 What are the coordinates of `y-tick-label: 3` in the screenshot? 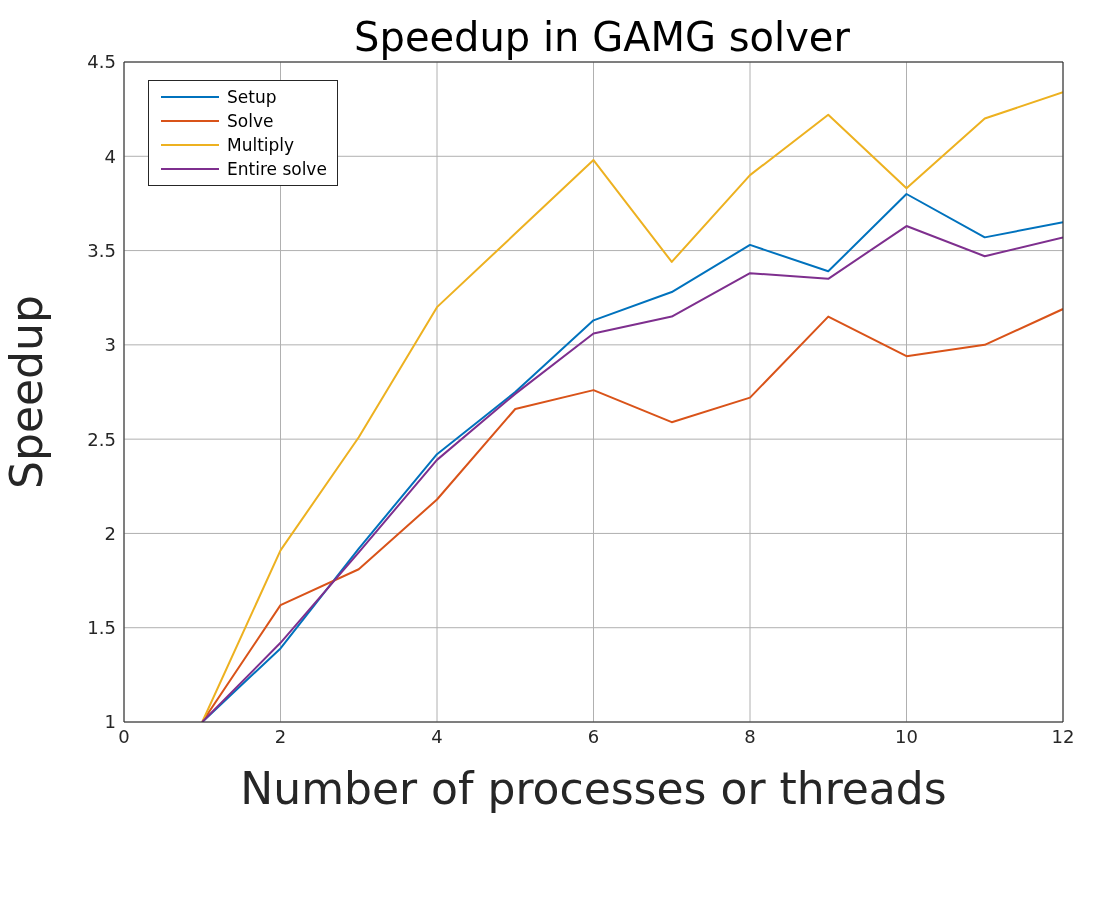 It's located at (110, 345).